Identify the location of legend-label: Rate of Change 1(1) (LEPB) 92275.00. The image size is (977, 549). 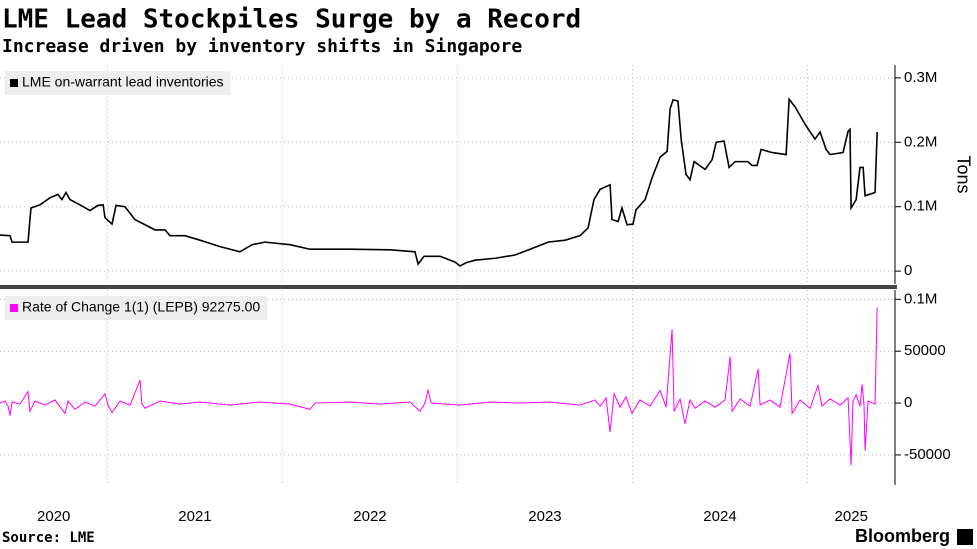
(141, 307).